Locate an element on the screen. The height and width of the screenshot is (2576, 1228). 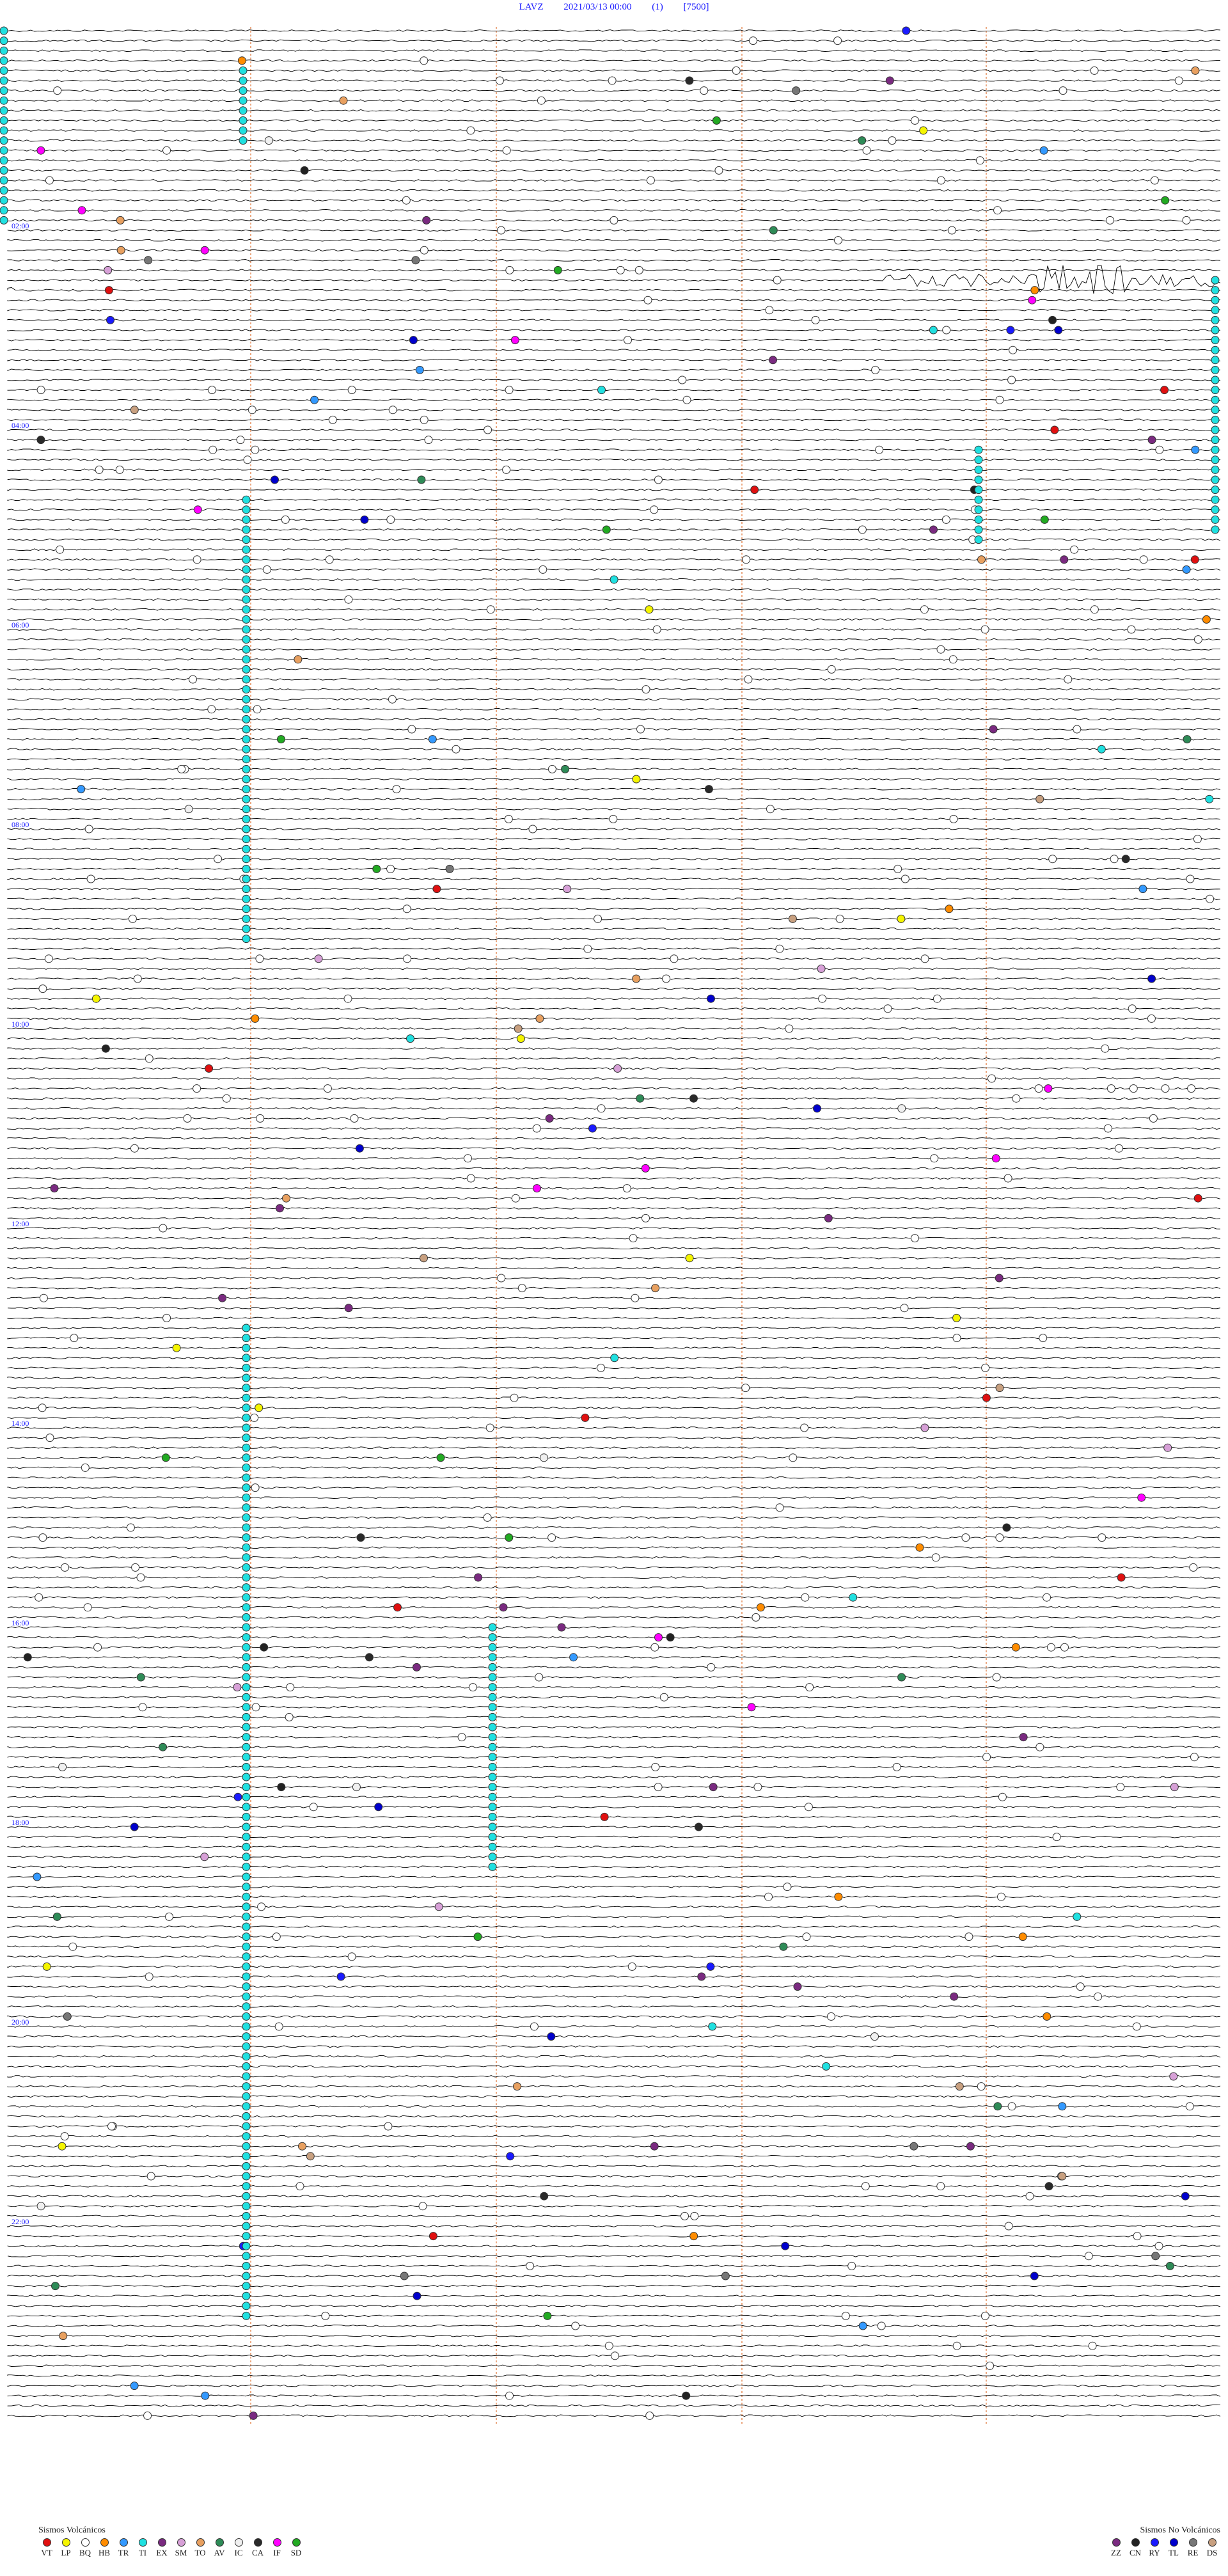
legend-nonvolcanic-code: ZZ is located at coordinates (1116, 2552).